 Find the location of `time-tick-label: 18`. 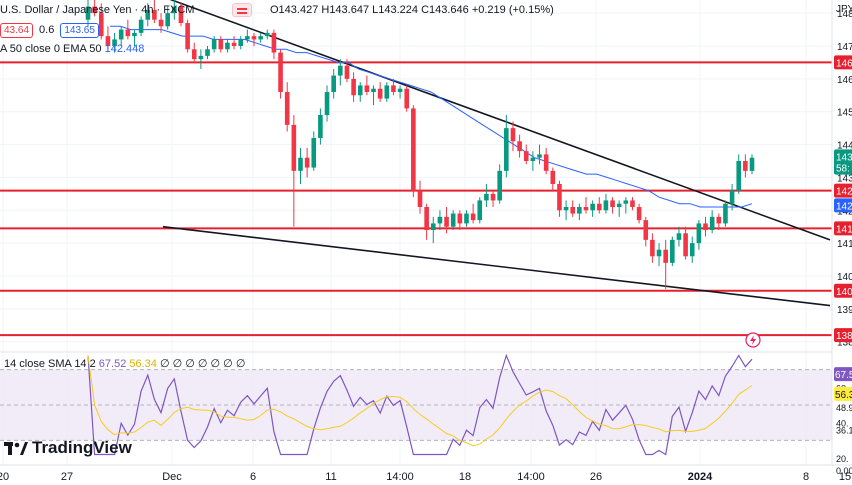

time-tick-label: 18 is located at coordinates (465, 477).